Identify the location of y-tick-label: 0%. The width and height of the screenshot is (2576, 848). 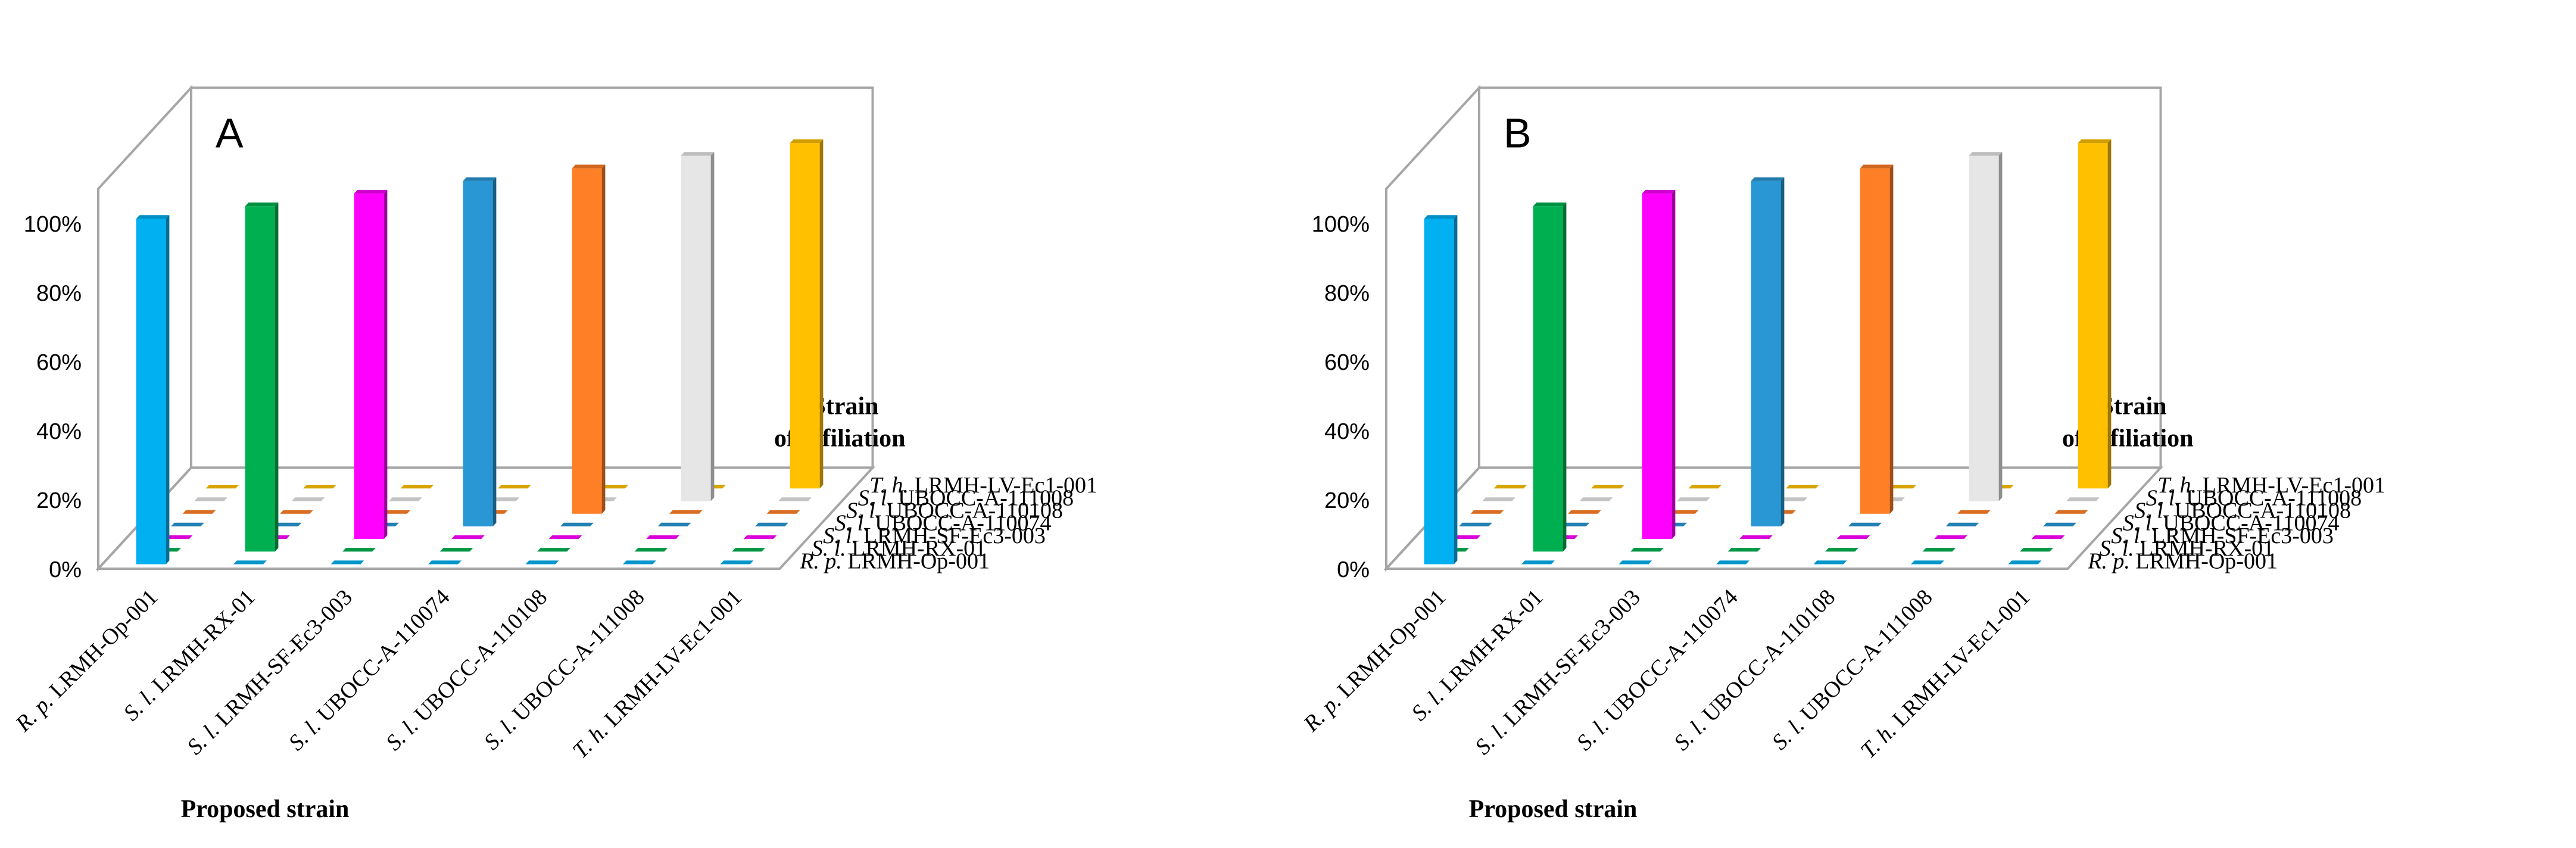
(65, 569).